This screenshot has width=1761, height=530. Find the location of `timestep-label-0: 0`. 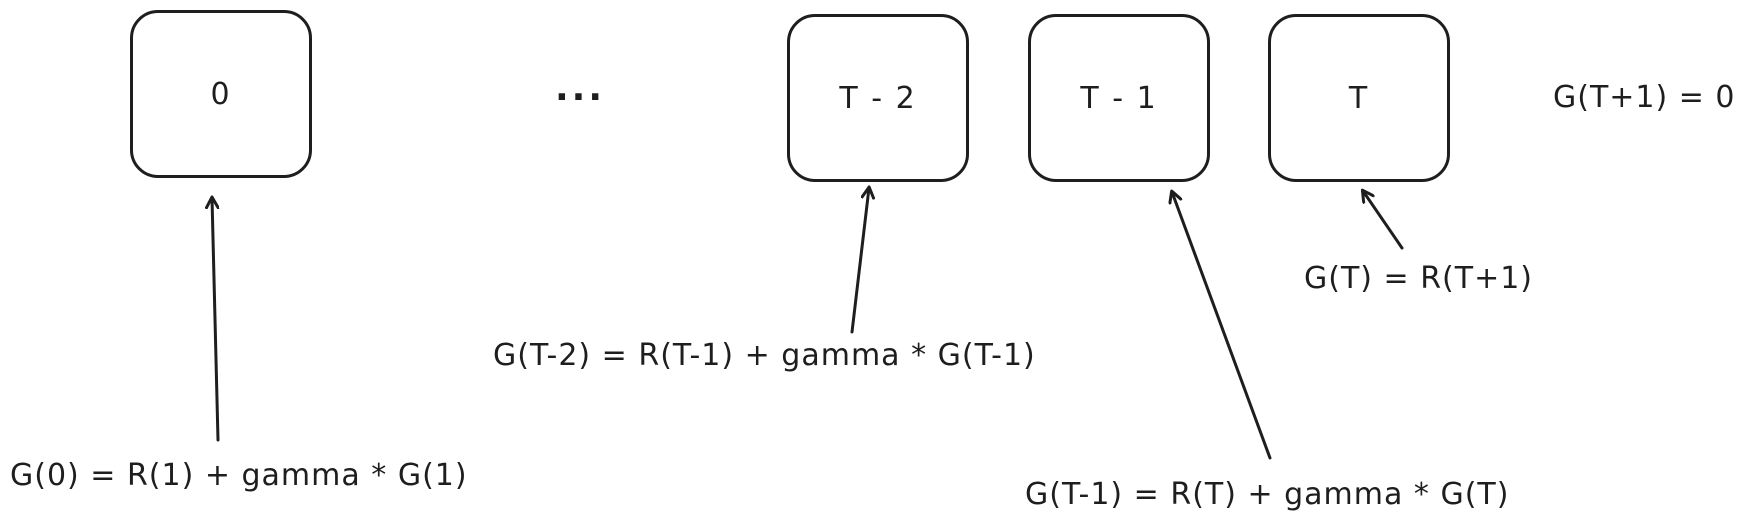

timestep-label-0: 0 is located at coordinates (221, 94).